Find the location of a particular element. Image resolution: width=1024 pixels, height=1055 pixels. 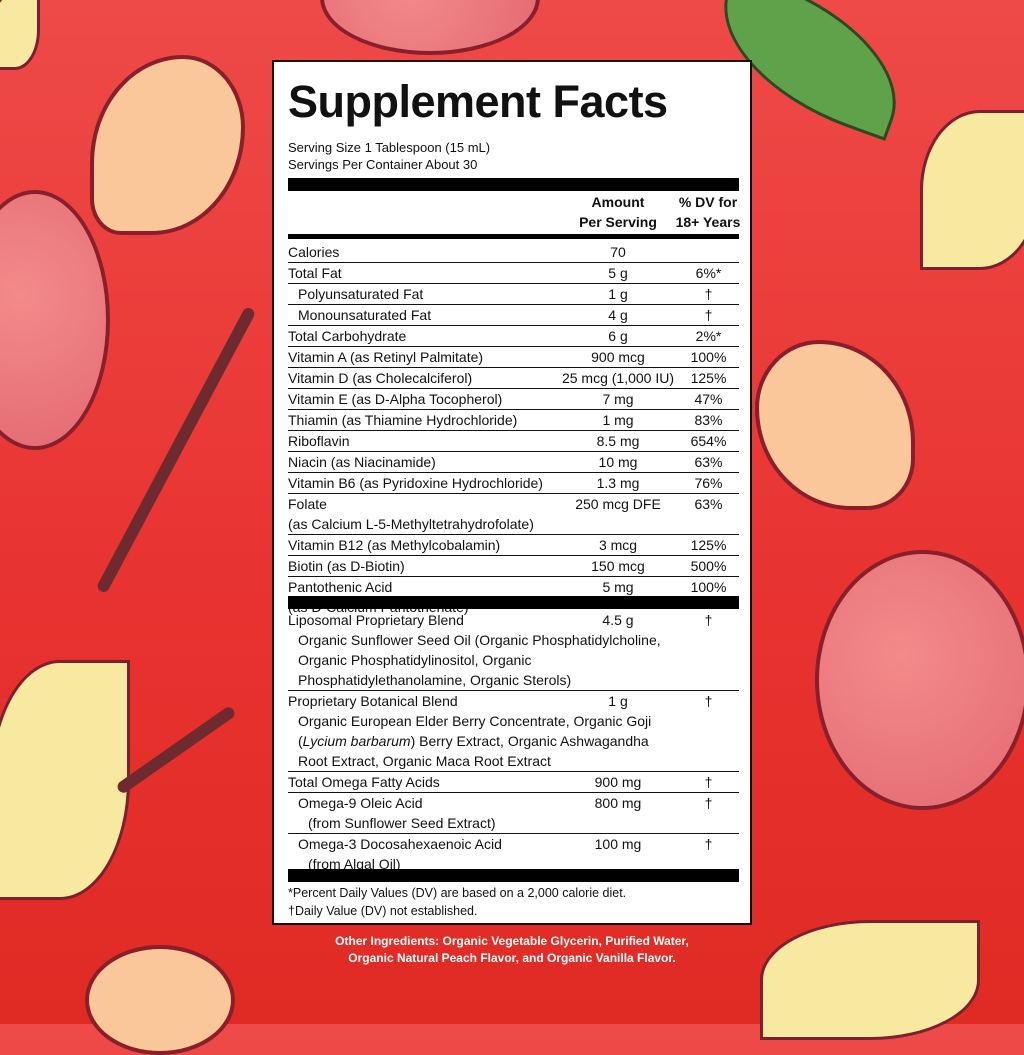

table-row: Riboflavin 8.5 mg 654% is located at coordinates (513, 441).